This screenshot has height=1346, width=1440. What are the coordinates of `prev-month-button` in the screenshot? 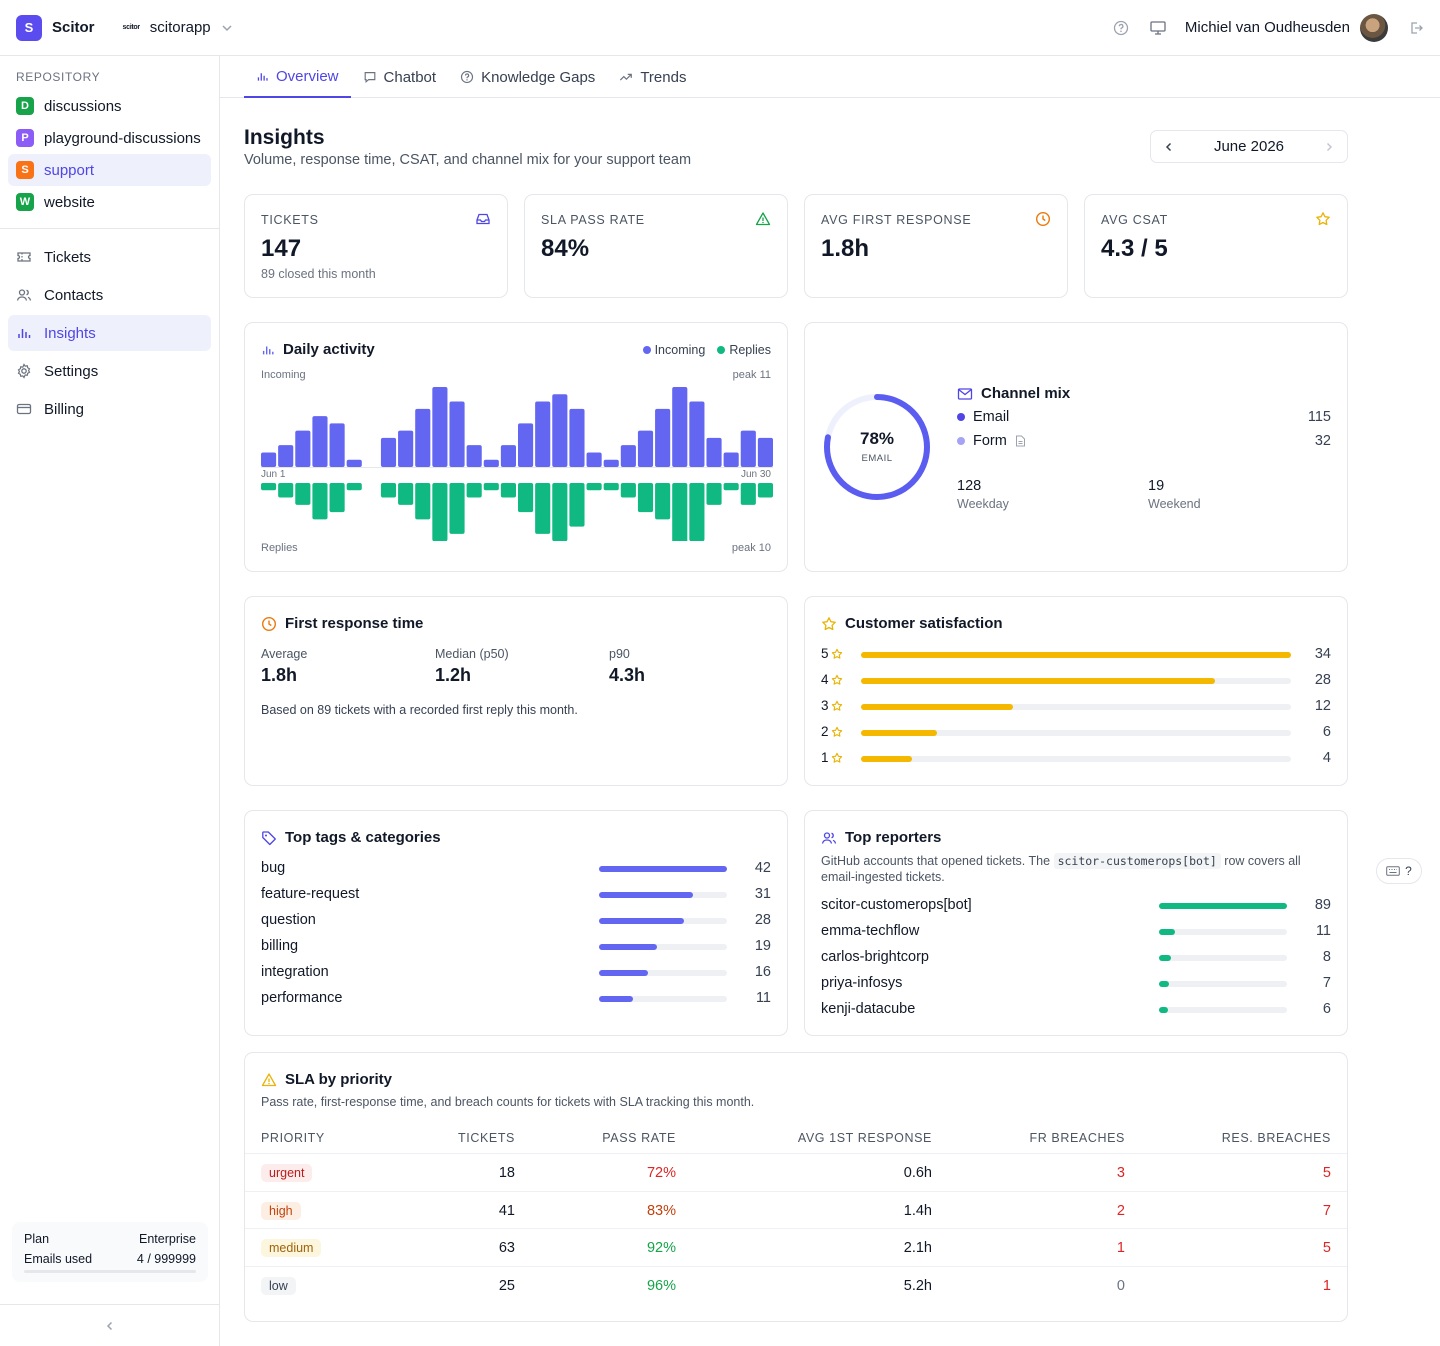 It's located at (1169, 147).